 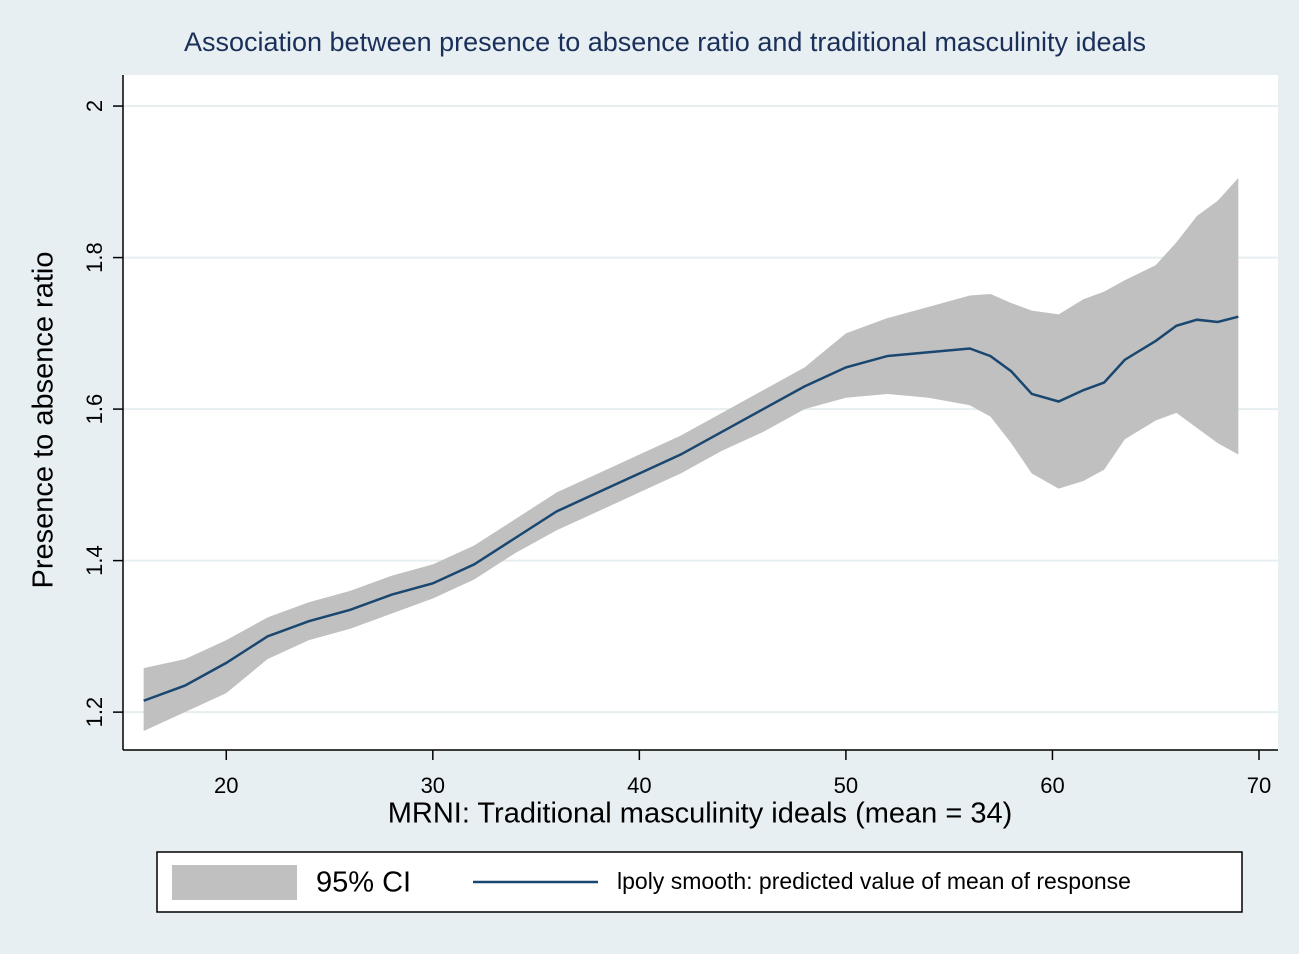 What do you see at coordinates (94, 409) in the screenshot?
I see `y-tick-label: 1.6` at bounding box center [94, 409].